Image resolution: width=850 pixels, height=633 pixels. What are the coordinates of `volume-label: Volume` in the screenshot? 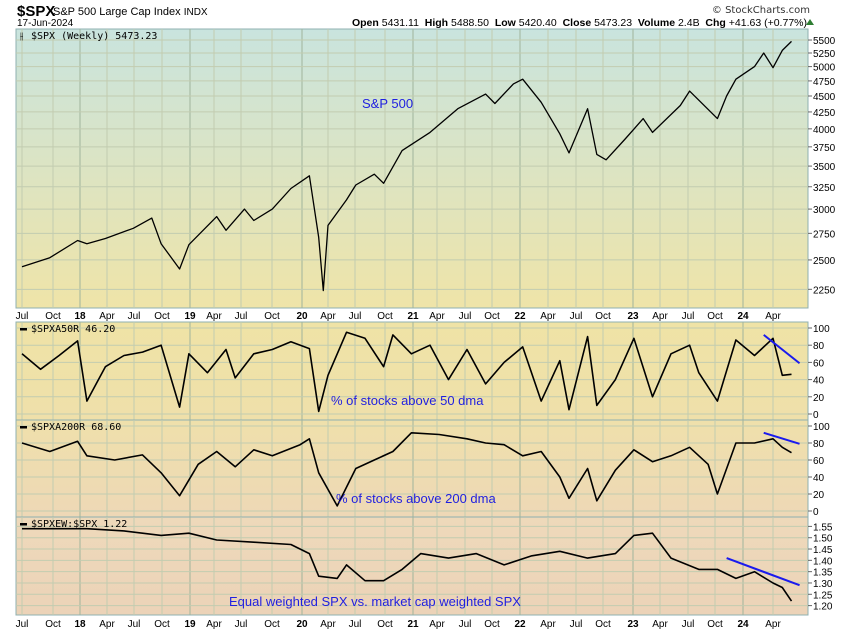 It's located at (656, 23).